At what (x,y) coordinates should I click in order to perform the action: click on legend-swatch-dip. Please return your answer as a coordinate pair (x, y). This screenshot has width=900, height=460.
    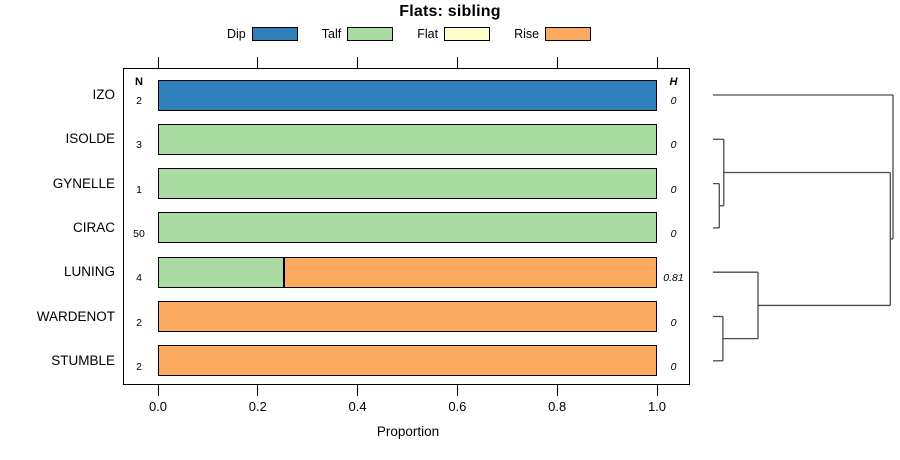
    Looking at the image, I should click on (274, 34).